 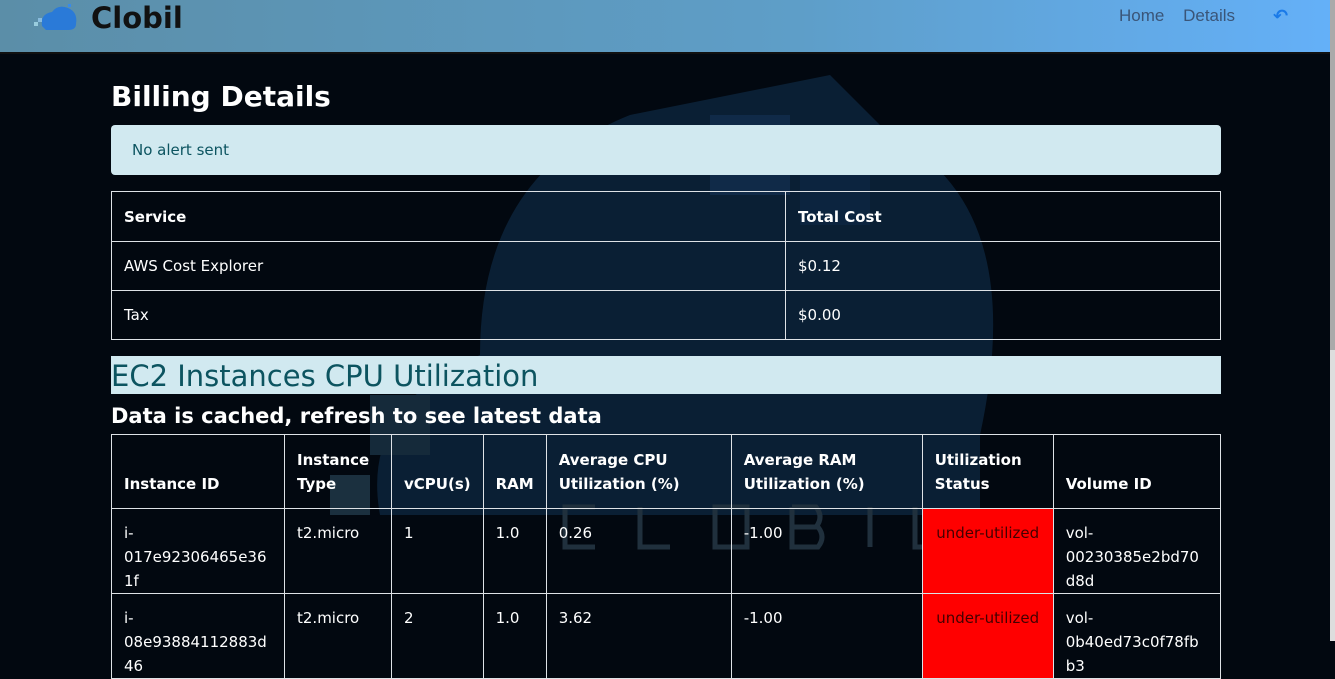 I want to click on page-title: Billing Details, so click(x=221, y=96).